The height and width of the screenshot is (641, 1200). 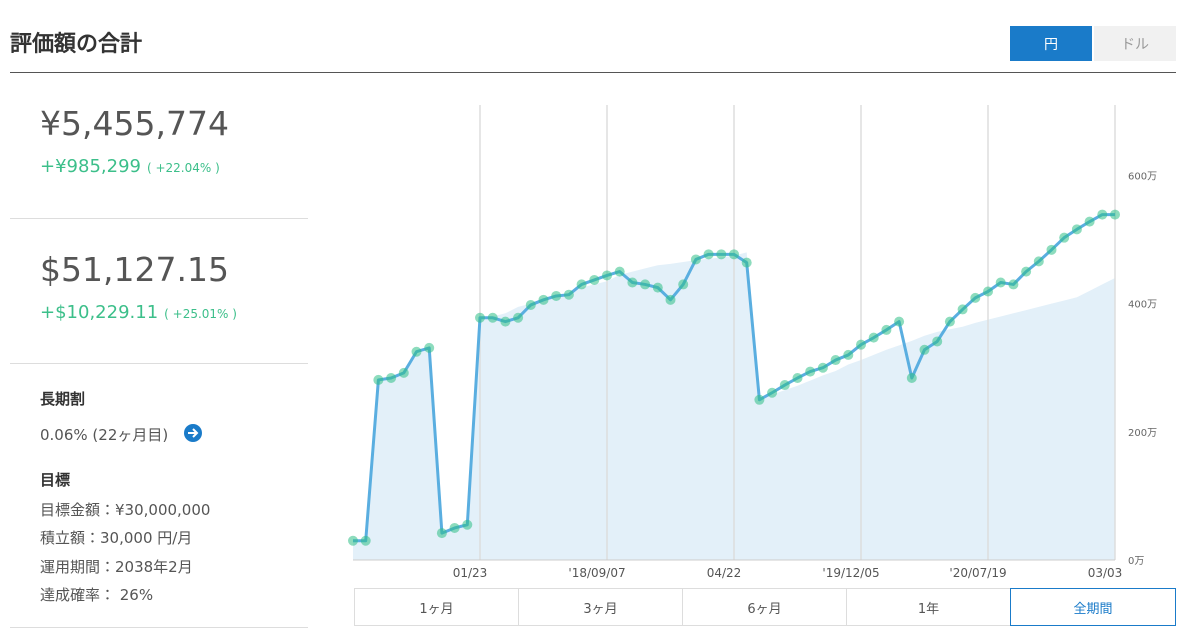 What do you see at coordinates (596, 573) in the screenshot?
I see `x-tick-label: '18/09/07` at bounding box center [596, 573].